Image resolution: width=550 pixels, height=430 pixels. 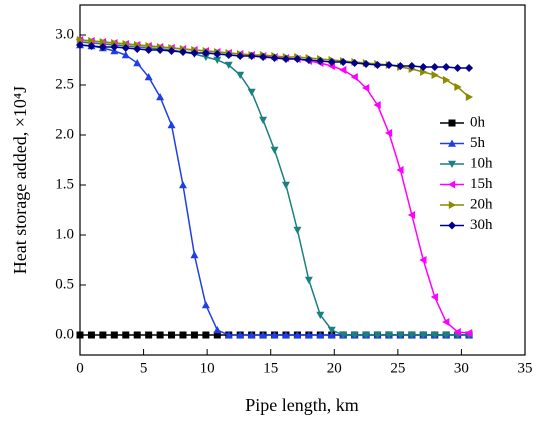 I want to click on y-tick-label: 2.0, so click(x=64, y=134).